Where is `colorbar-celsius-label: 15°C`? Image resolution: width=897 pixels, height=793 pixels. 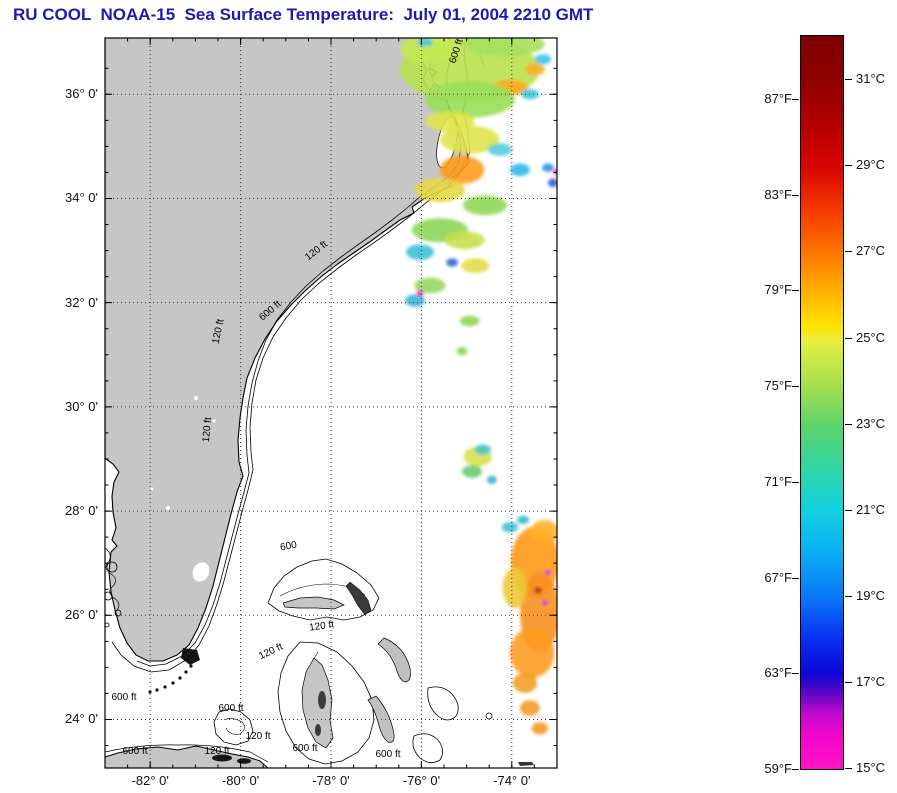
colorbar-celsius-label: 15°C is located at coordinates (871, 767).